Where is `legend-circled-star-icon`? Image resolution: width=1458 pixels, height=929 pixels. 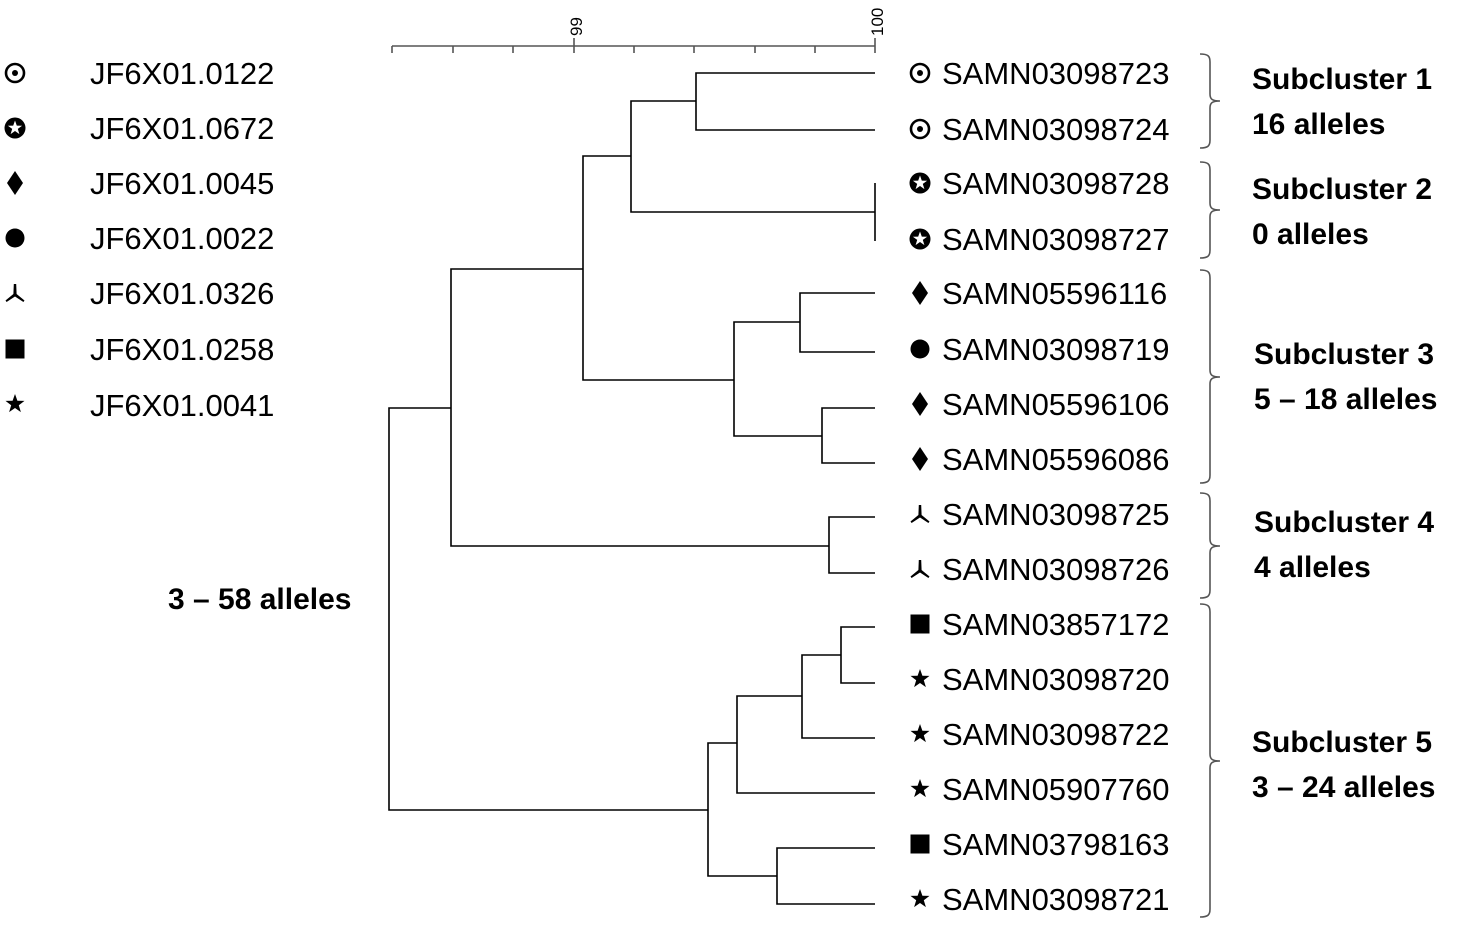 legend-circled-star-icon is located at coordinates (15, 128).